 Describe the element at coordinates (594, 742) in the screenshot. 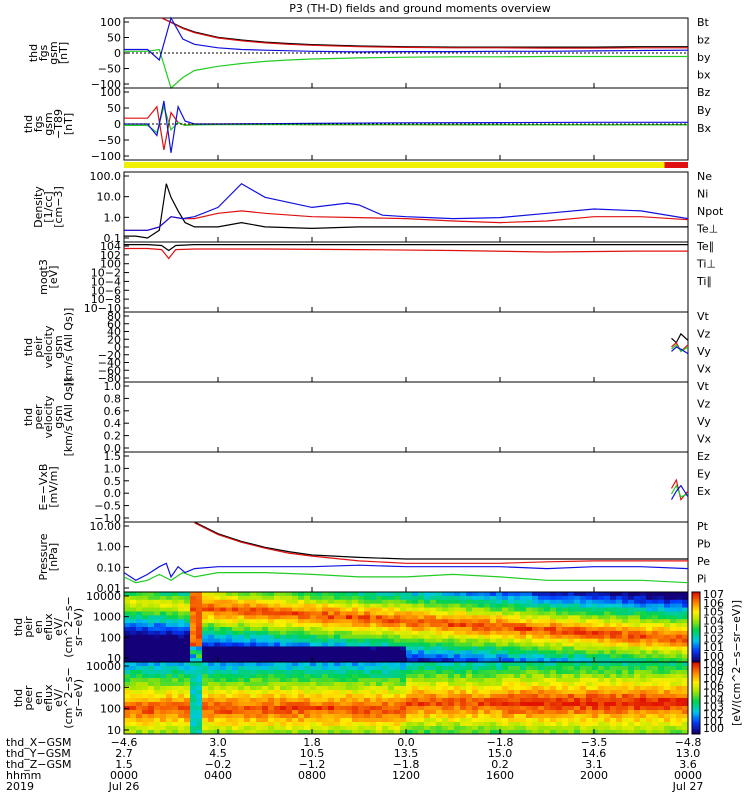

I see `x-tick-label: −3.5` at that location.